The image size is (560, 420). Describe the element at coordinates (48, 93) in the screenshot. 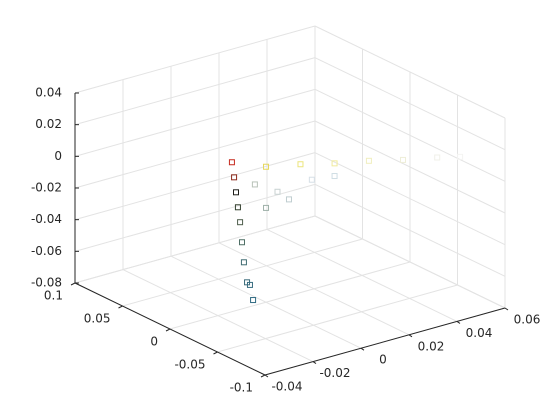

I see `z-tick-label: 0.04` at that location.